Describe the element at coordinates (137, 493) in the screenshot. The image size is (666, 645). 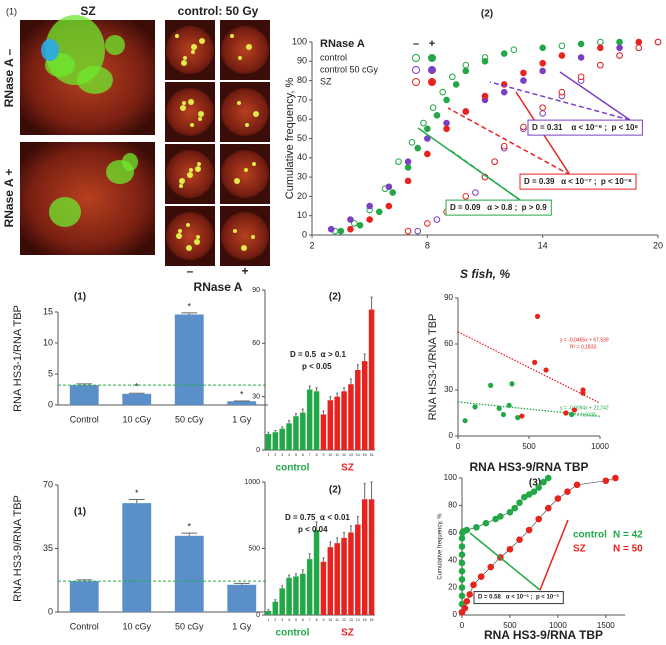
I see `significance-mark: *` at that location.